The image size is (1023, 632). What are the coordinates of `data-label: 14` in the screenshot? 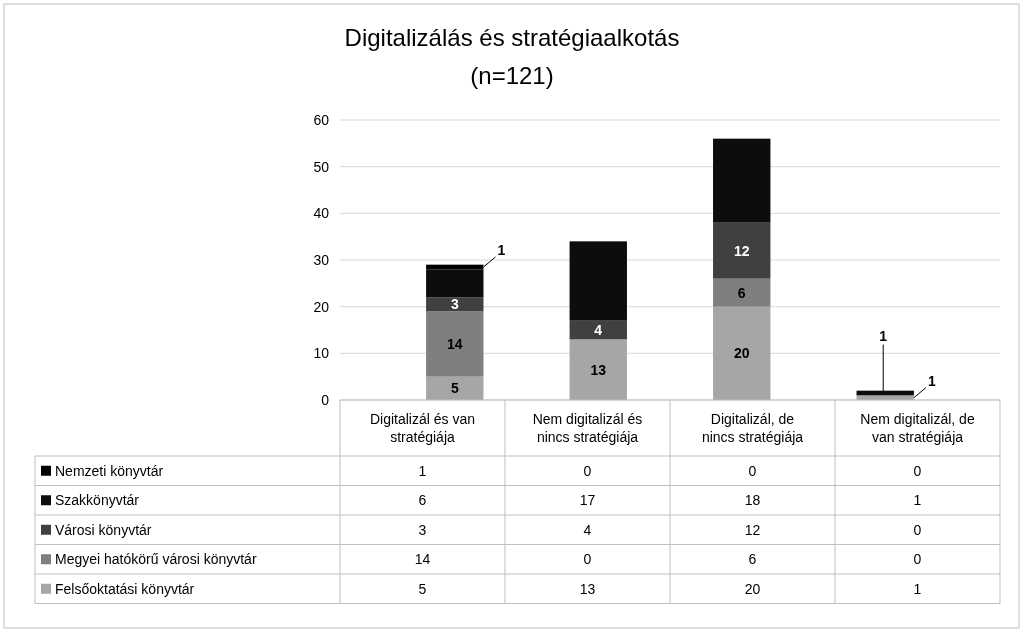 It's located at (422, 559).